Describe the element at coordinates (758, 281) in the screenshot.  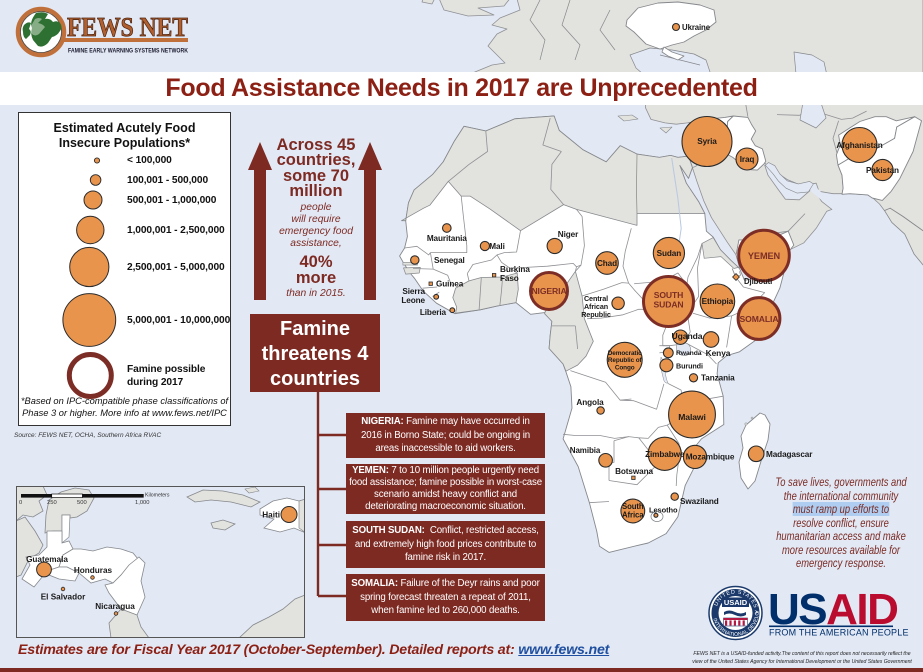
I see `svg-text: Djibouti` at that location.